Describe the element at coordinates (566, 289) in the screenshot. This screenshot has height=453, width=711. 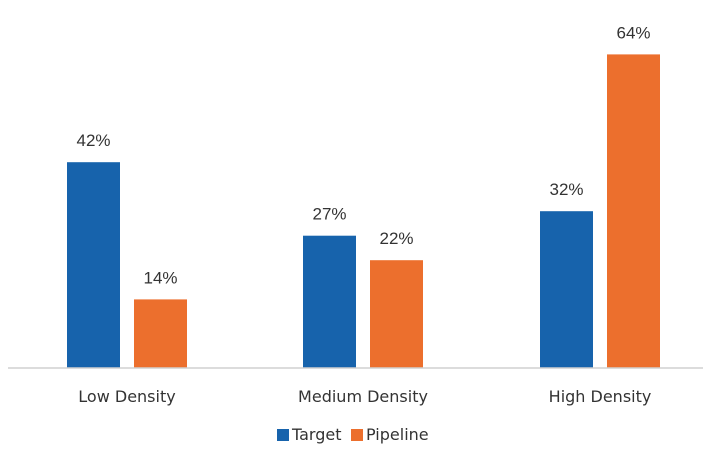
I see `bar-target-high-density` at that location.